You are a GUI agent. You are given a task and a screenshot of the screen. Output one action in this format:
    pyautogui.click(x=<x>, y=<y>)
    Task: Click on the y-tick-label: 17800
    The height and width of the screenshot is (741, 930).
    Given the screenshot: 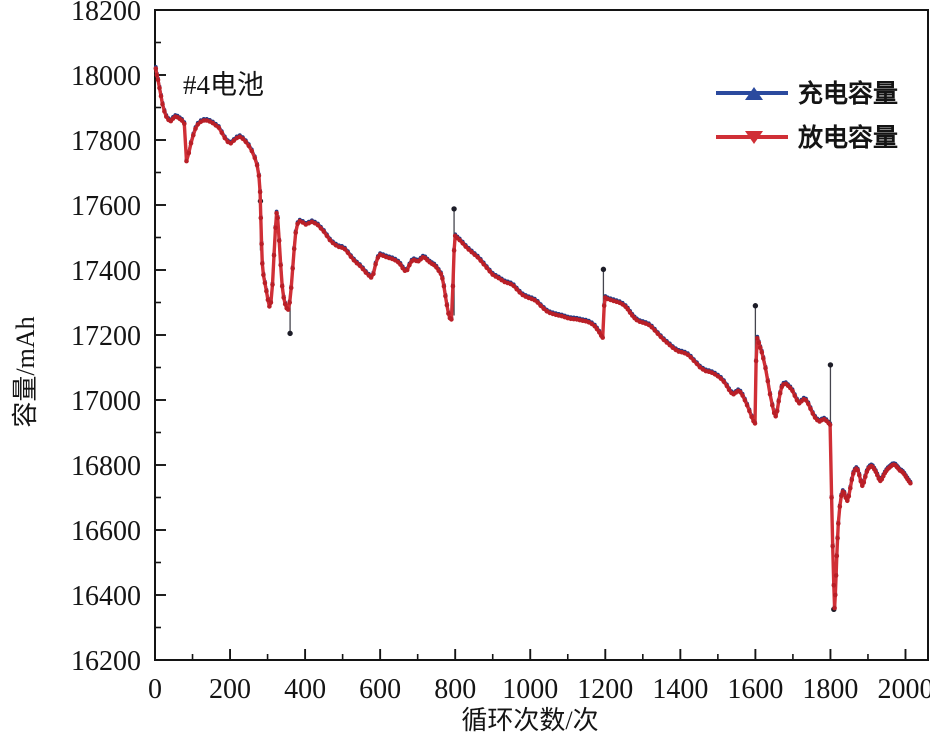 What is the action you would take?
    pyautogui.click(x=106, y=141)
    